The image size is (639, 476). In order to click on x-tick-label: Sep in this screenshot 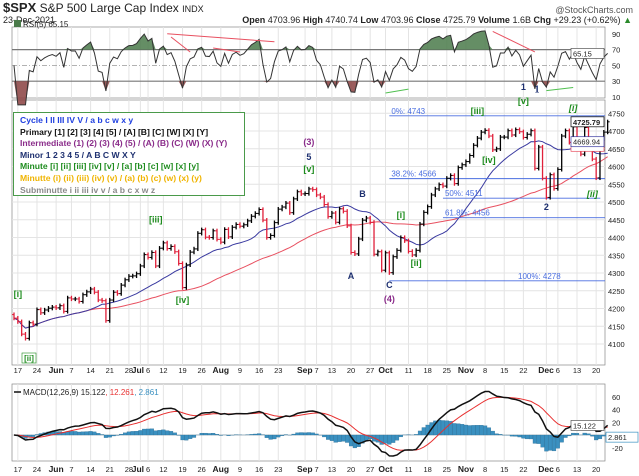, I will do `click(305, 469)`.